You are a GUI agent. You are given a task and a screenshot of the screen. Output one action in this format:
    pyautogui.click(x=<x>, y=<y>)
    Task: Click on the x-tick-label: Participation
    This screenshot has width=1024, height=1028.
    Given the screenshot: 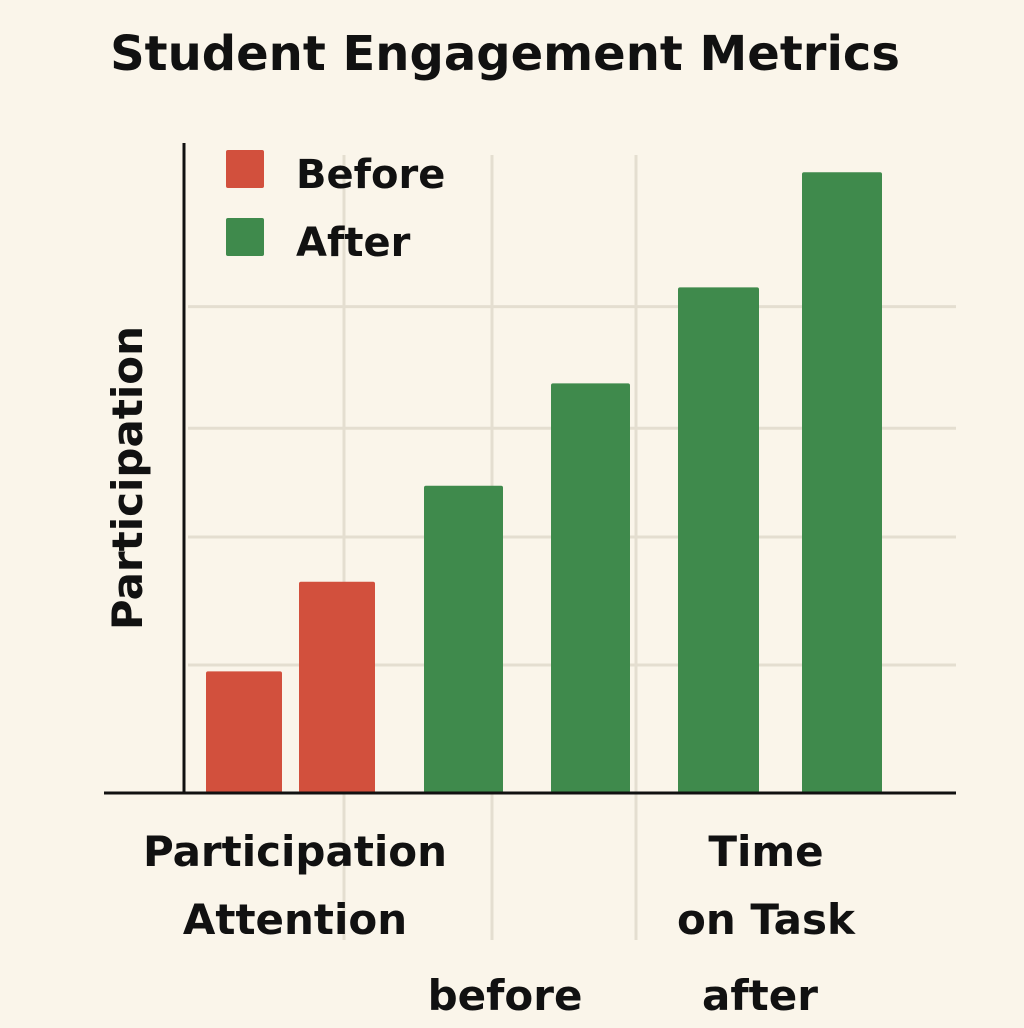 What is the action you would take?
    pyautogui.click(x=295, y=851)
    